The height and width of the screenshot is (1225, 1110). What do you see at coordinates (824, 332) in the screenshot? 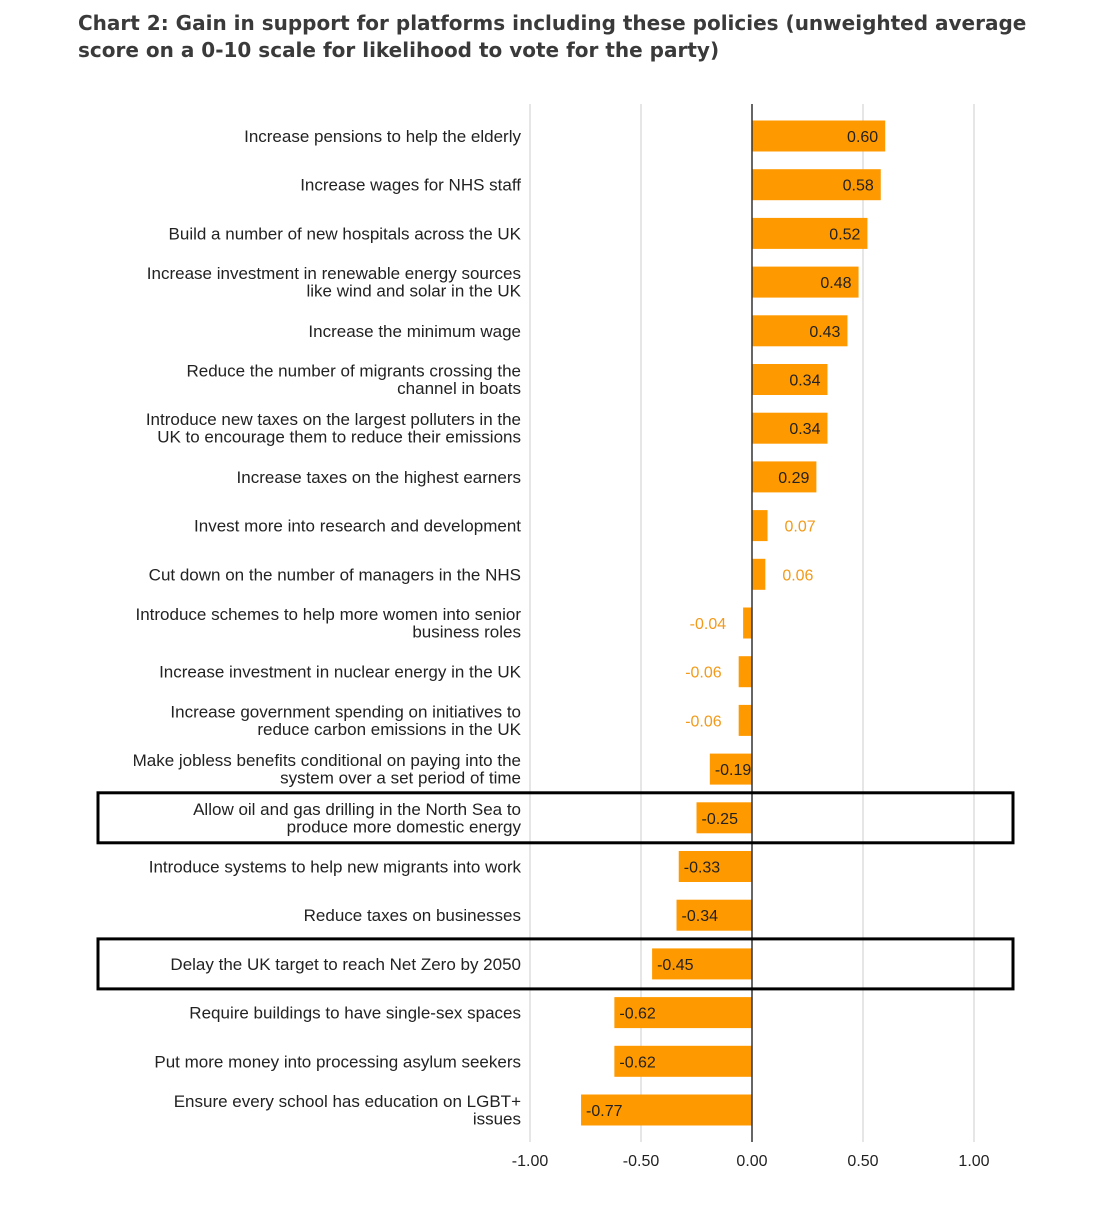
I see `data-label: 0.43` at bounding box center [824, 332].